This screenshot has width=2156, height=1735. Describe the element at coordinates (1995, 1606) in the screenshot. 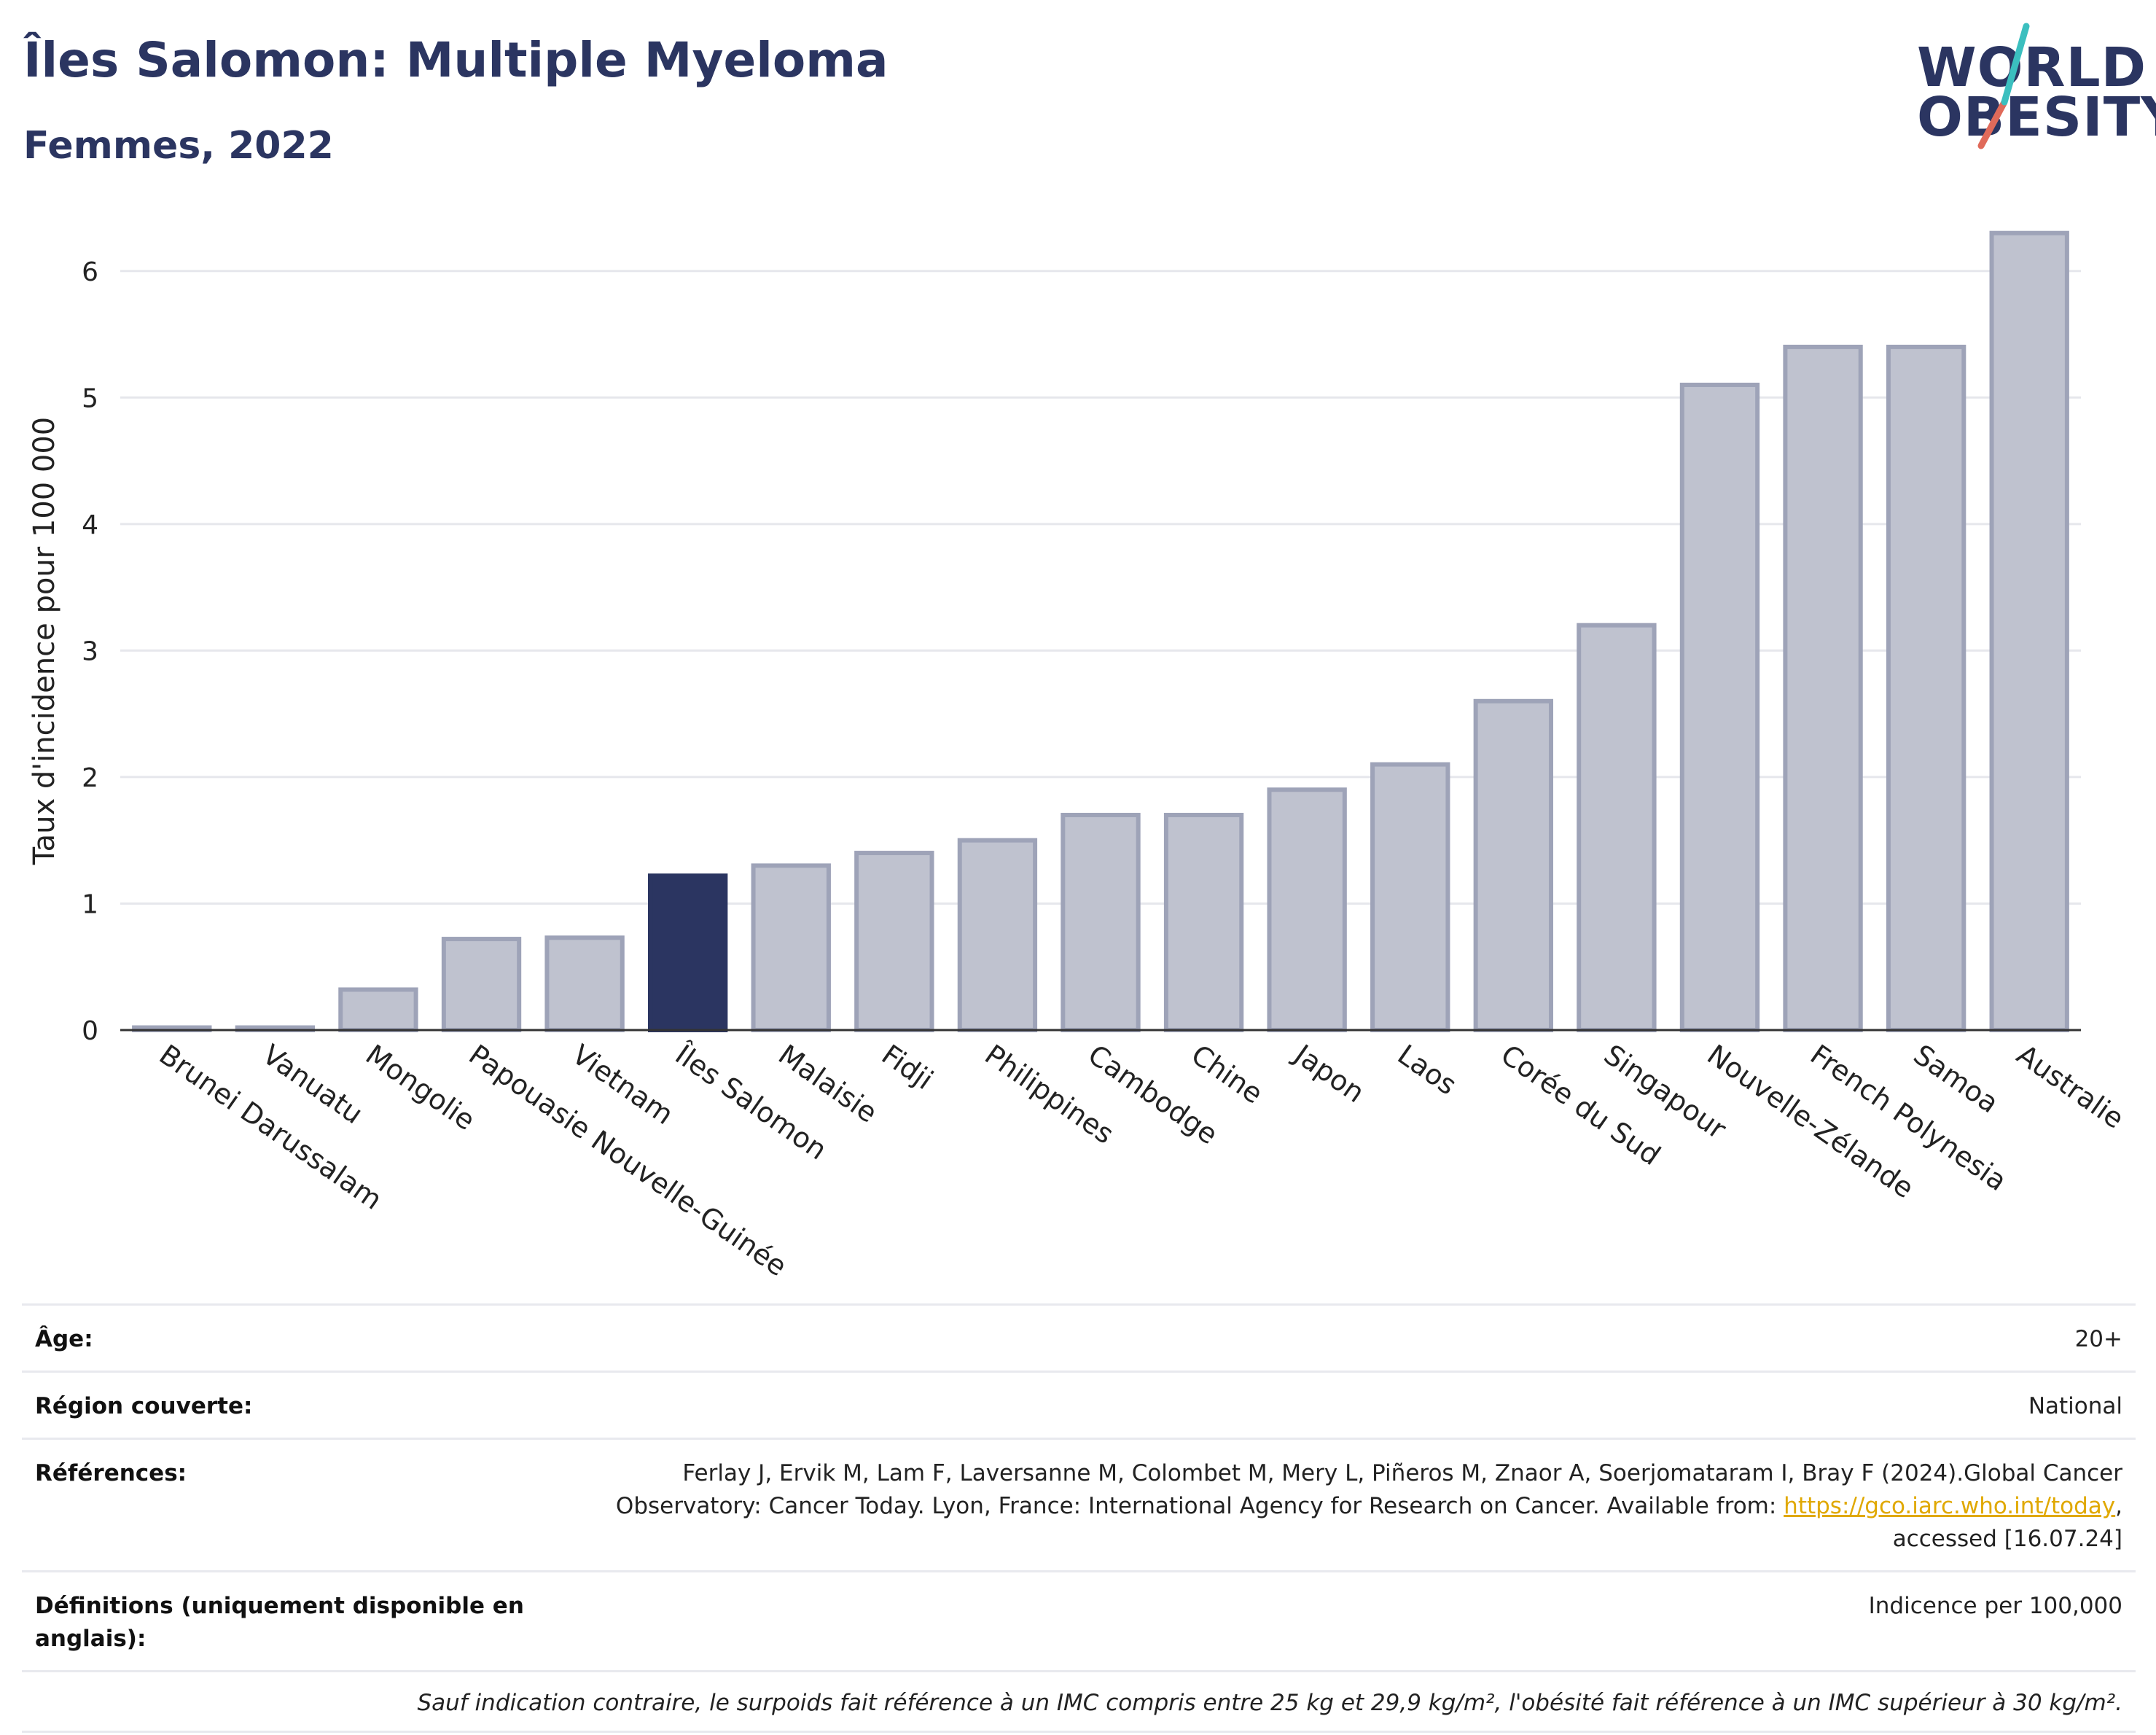

I see `definitions-value: Indicence per 100,000` at that location.